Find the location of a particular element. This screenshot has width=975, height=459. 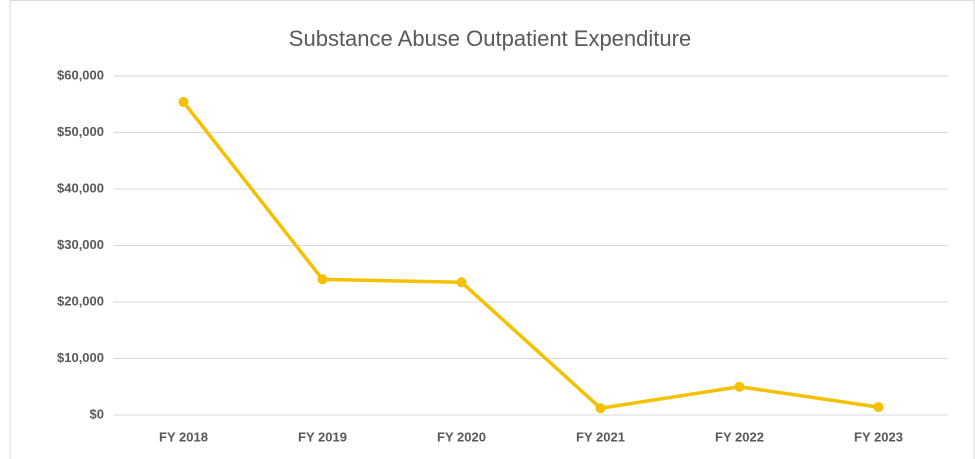

x-tick-label: FY 2022 is located at coordinates (739, 436).